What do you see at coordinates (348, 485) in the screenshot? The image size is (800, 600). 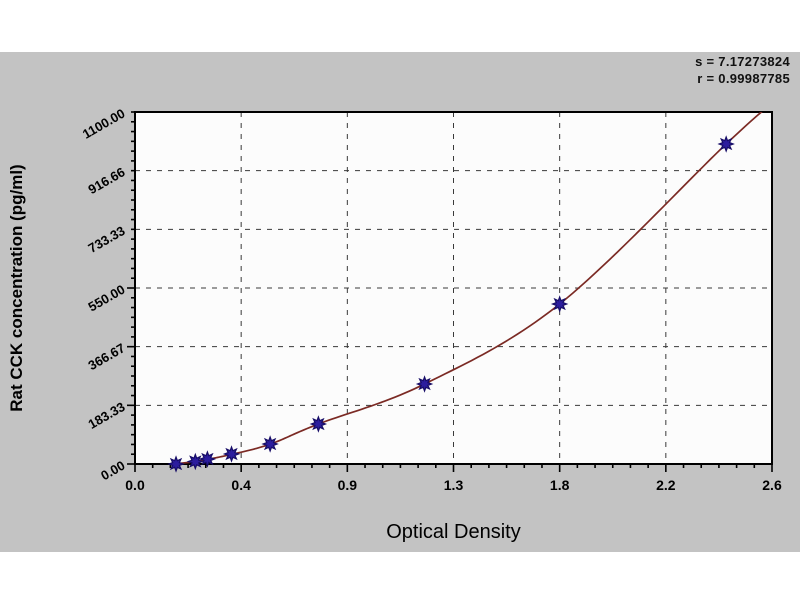 I see `x-tick-label: 0.9` at bounding box center [348, 485].